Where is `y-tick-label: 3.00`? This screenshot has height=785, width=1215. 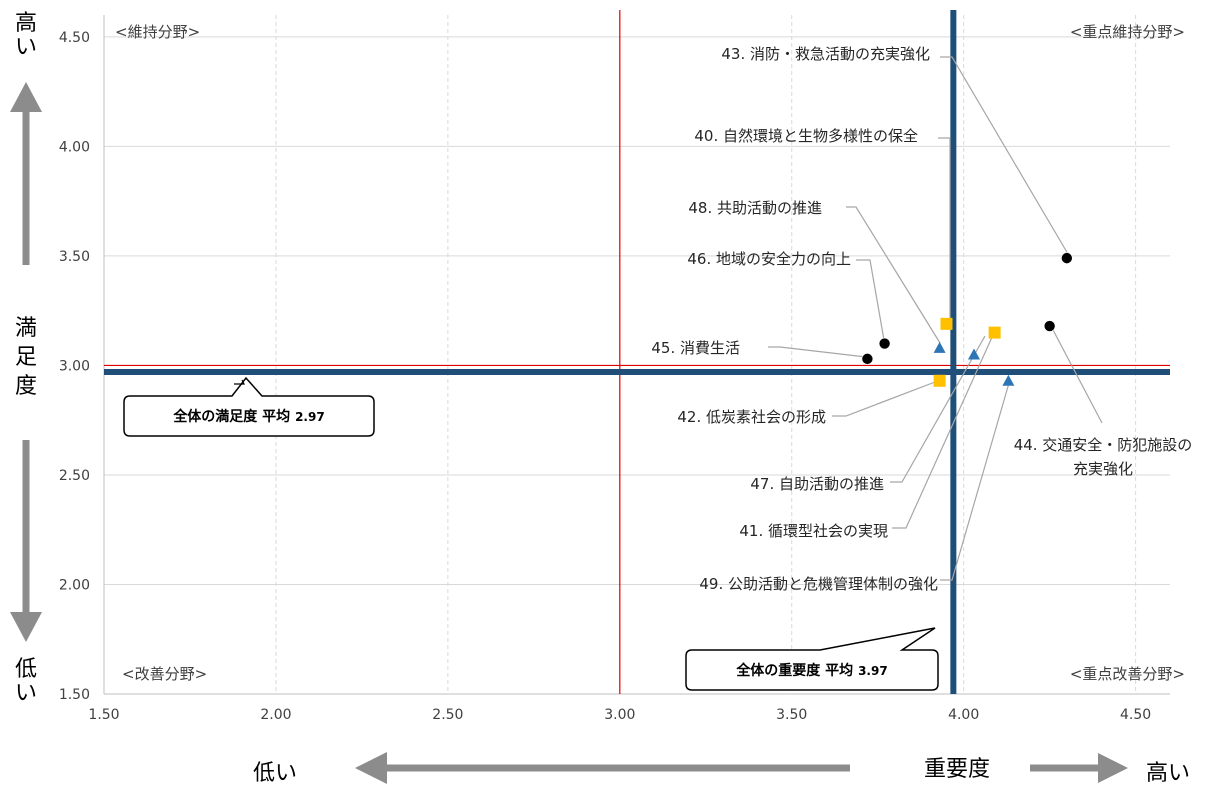
y-tick-label: 3.00 is located at coordinates (74, 366).